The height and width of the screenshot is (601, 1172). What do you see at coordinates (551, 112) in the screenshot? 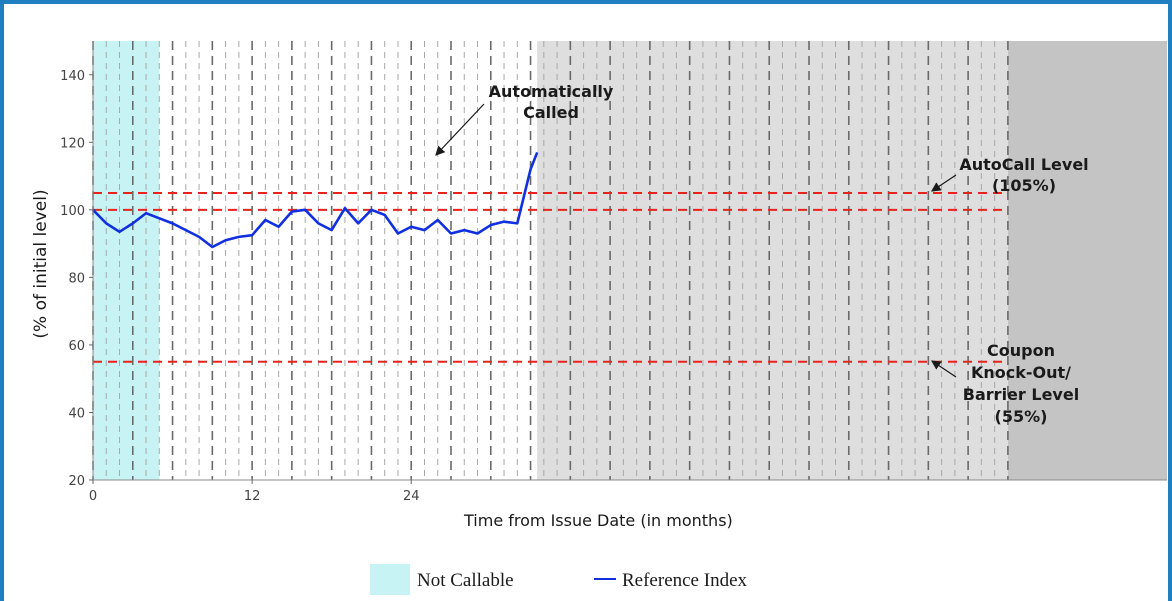
I see `annotation-auto-called-line-1: Called` at bounding box center [551, 112].